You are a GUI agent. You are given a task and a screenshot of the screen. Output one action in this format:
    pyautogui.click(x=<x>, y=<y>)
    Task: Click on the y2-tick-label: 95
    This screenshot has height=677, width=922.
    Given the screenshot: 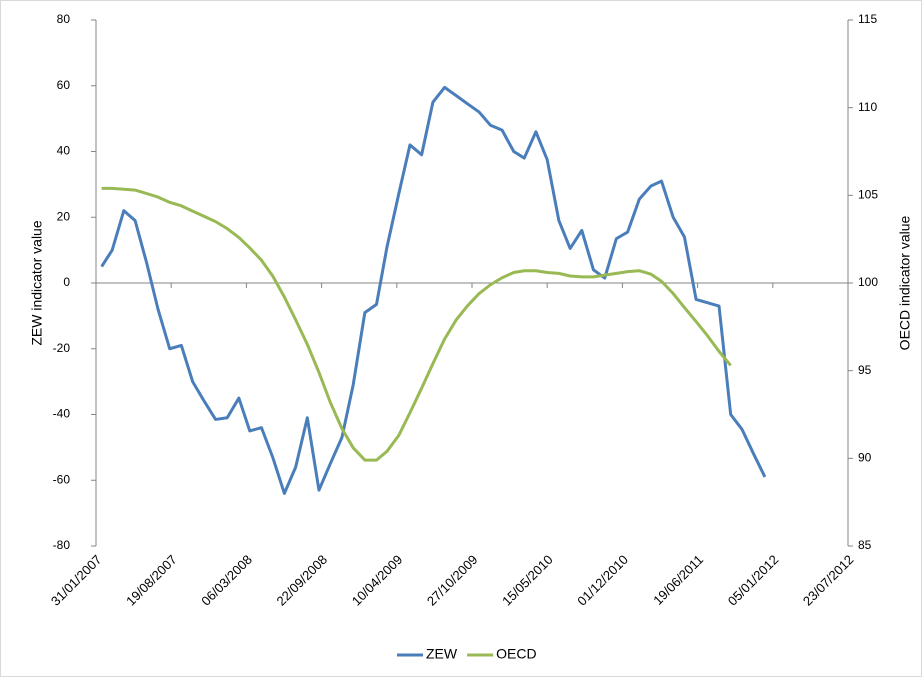 What is the action you would take?
    pyautogui.click(x=865, y=370)
    